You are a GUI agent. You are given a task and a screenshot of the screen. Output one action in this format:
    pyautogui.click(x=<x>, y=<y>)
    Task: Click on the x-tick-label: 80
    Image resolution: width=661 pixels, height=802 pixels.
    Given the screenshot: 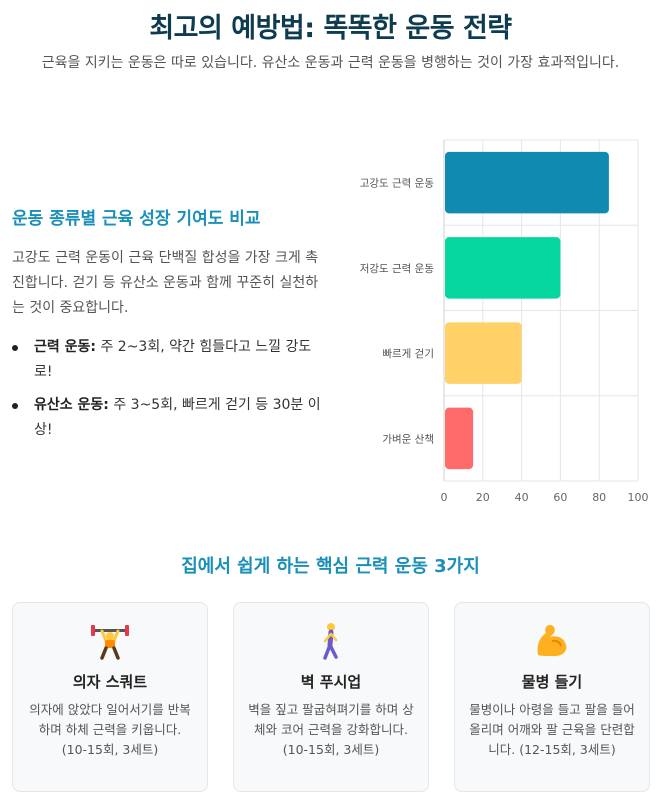 What is the action you would take?
    pyautogui.click(x=599, y=497)
    